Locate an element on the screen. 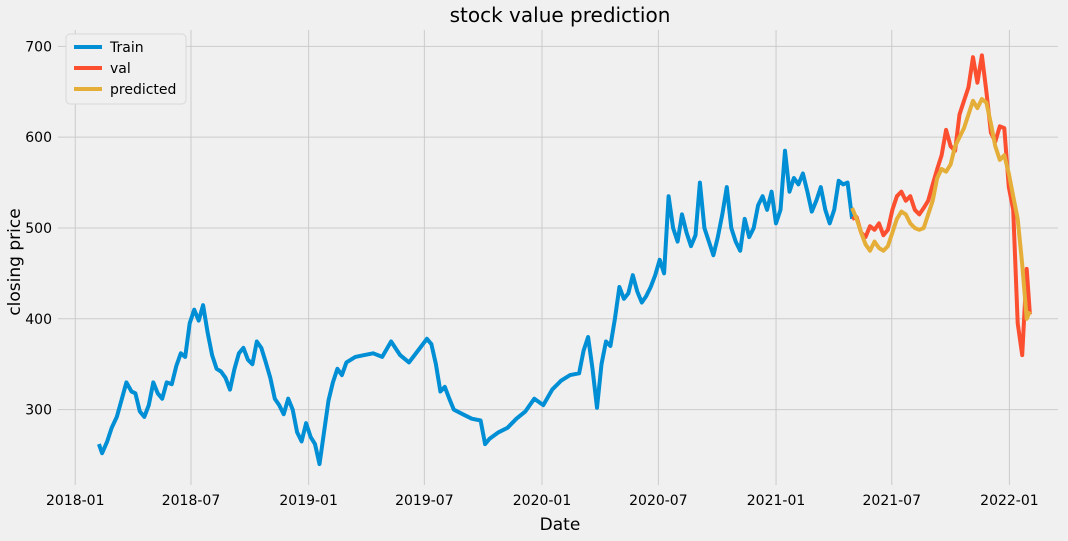 The image size is (1068, 541). y-axis-label: closing price is located at coordinates (15, 261).